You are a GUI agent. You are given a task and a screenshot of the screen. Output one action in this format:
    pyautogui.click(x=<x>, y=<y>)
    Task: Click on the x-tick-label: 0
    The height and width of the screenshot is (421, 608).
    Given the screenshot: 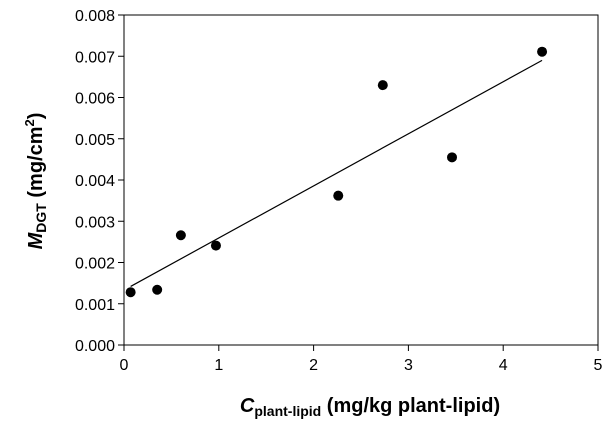 What is the action you would take?
    pyautogui.click(x=124, y=365)
    